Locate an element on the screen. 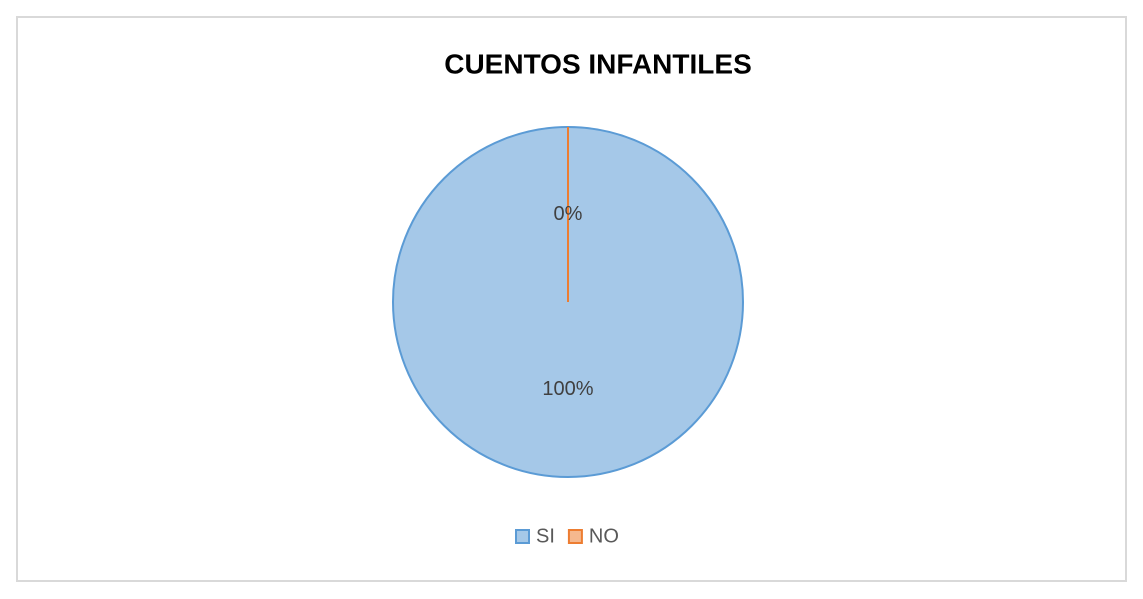 The width and height of the screenshot is (1143, 599). data-label: 100% is located at coordinates (567, 389).